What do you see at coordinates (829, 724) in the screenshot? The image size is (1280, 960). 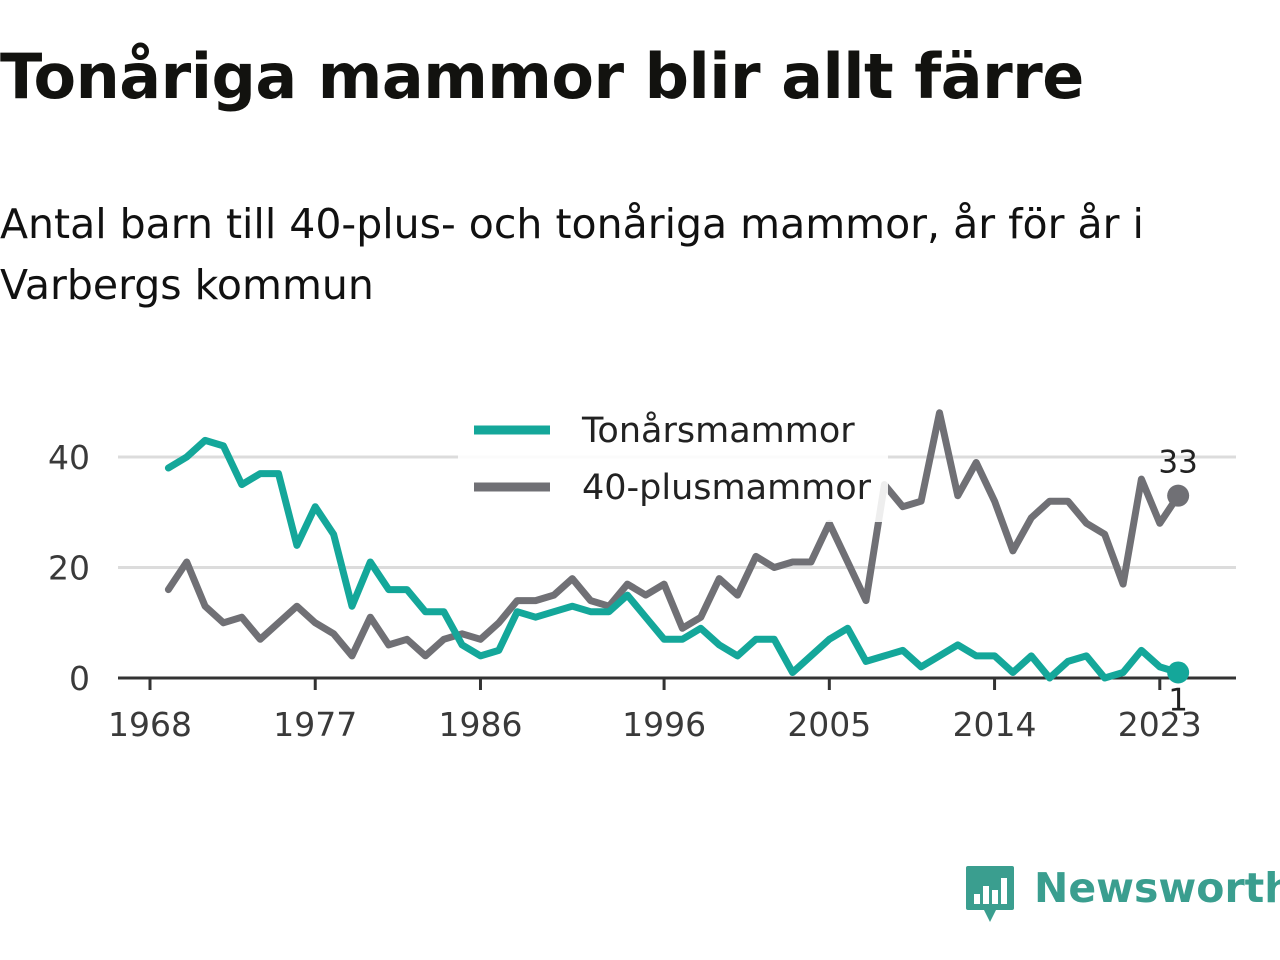 I see `x-tick-label: 2005` at bounding box center [829, 724].